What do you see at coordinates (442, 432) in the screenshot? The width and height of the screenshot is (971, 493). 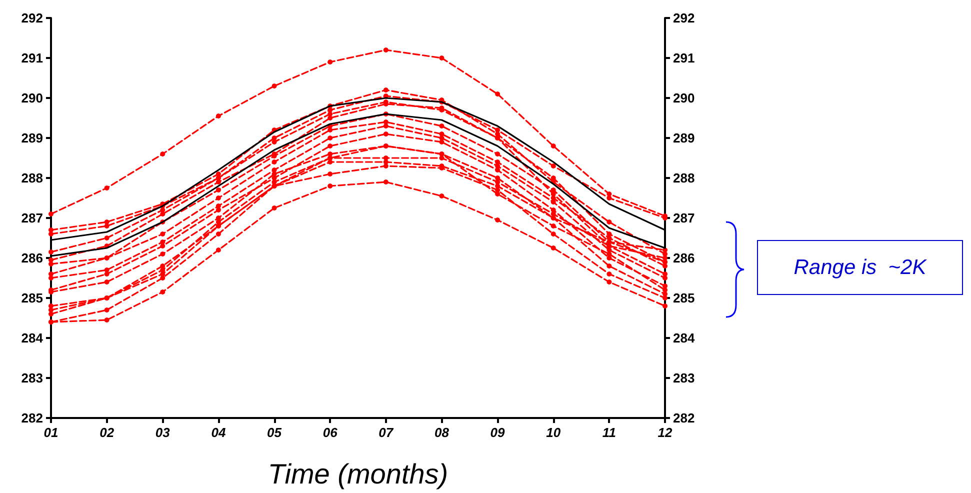 I see `x-tick-label: 08` at bounding box center [442, 432].